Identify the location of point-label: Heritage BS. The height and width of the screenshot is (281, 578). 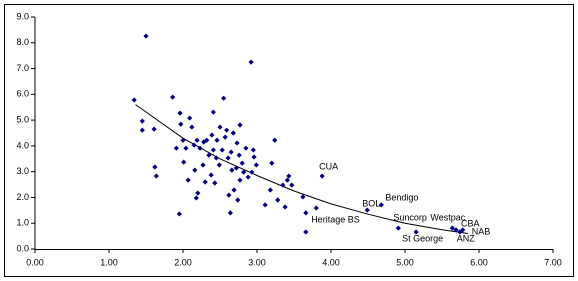
(335, 219).